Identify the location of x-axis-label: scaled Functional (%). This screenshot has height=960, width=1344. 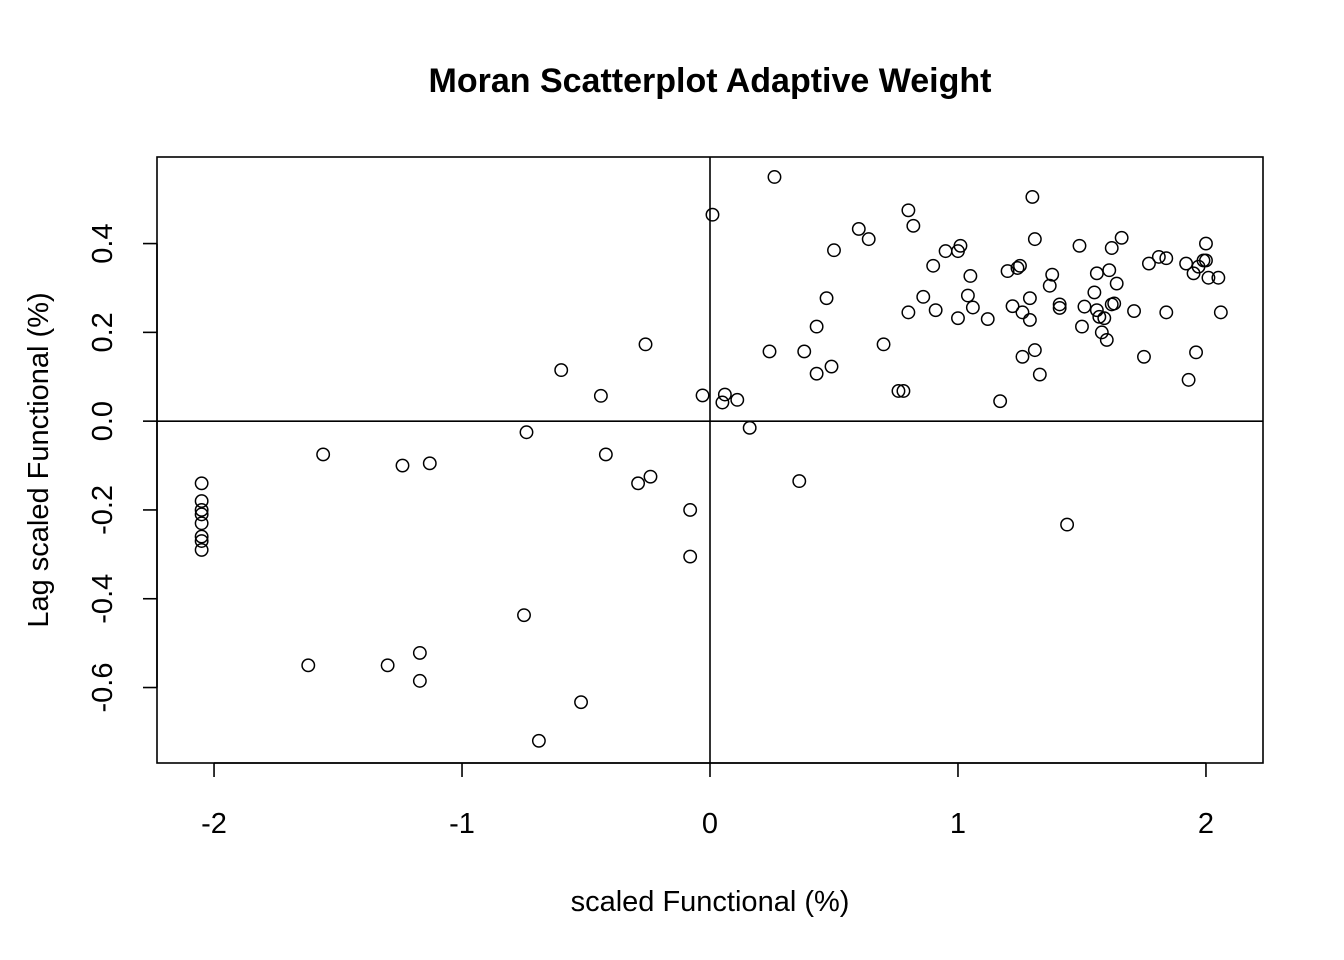
(710, 902).